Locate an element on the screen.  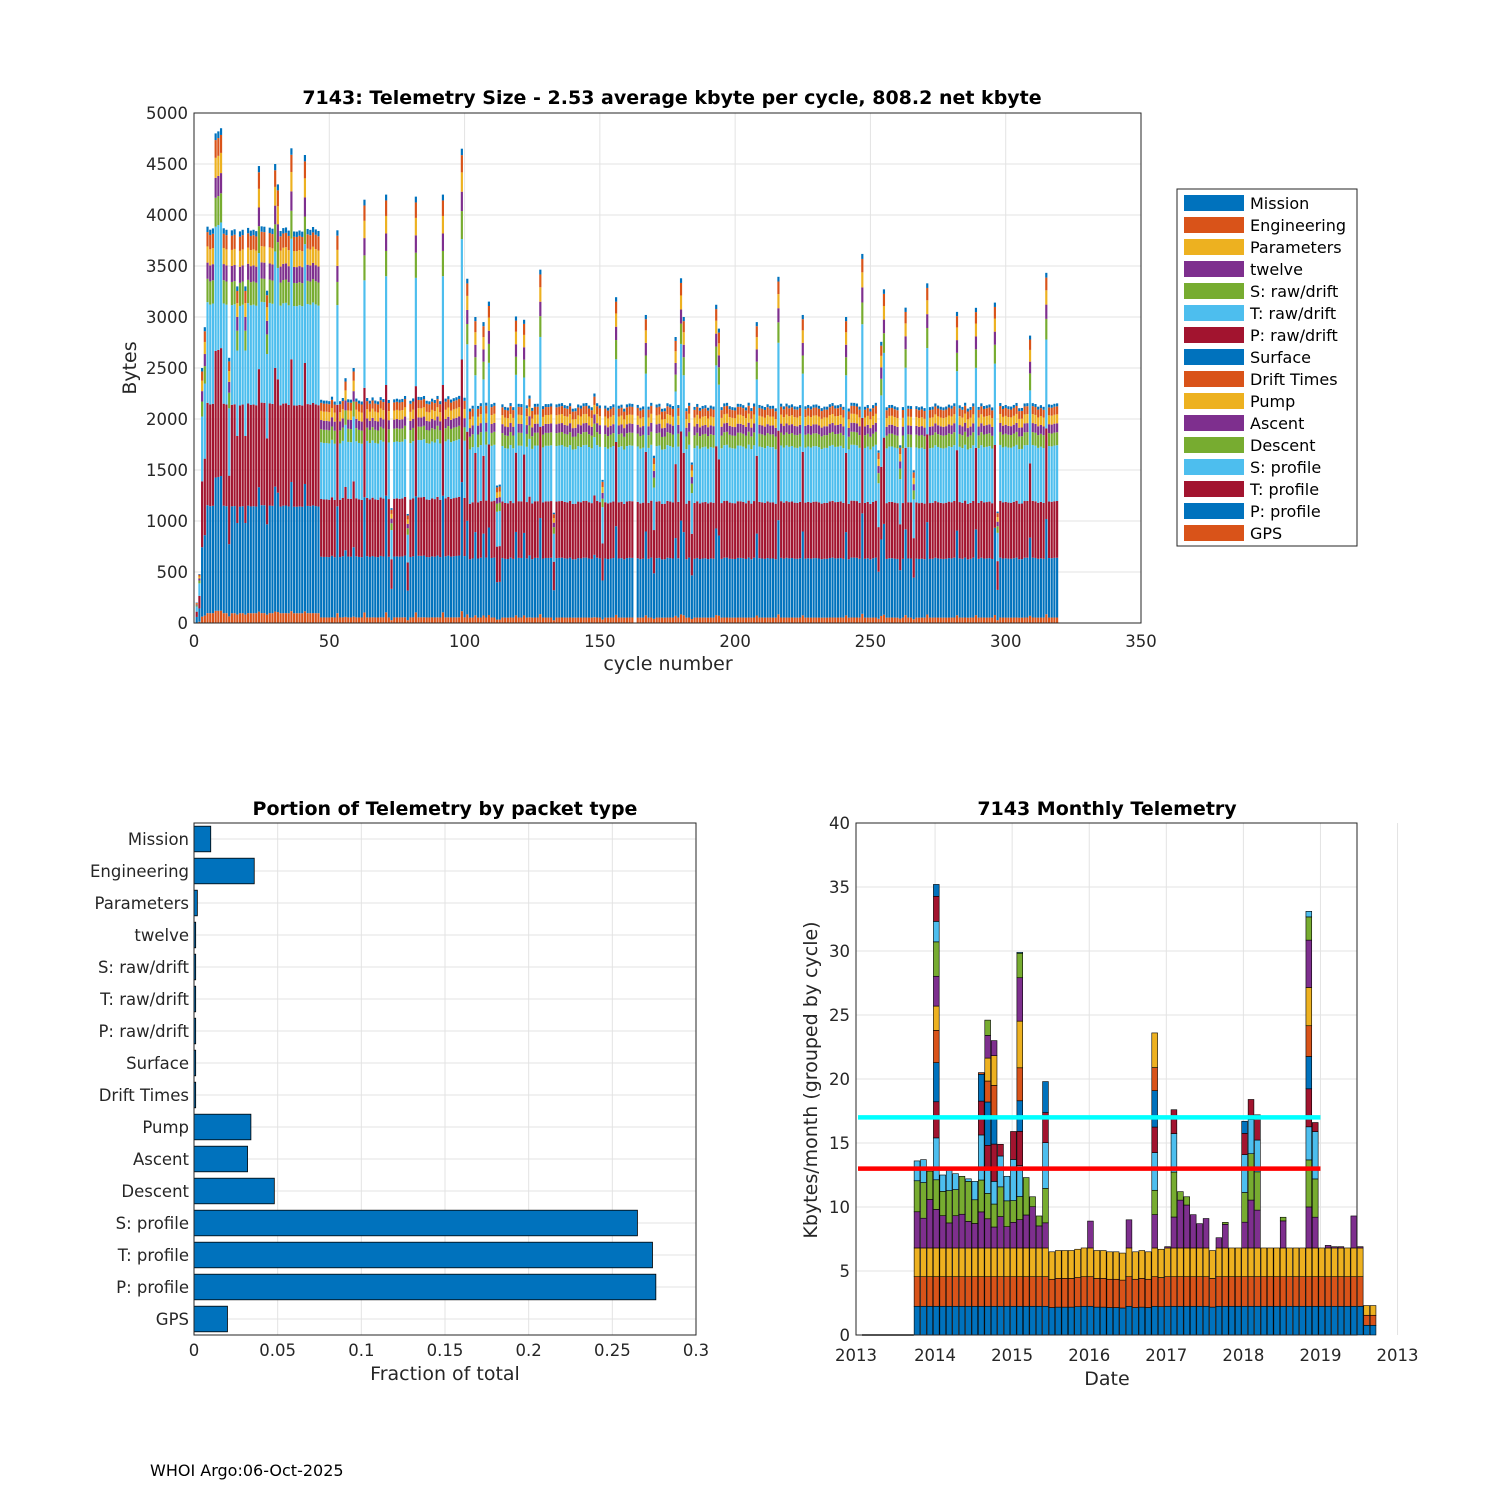
x-tick-label: 100 is located at coordinates (465, 641).